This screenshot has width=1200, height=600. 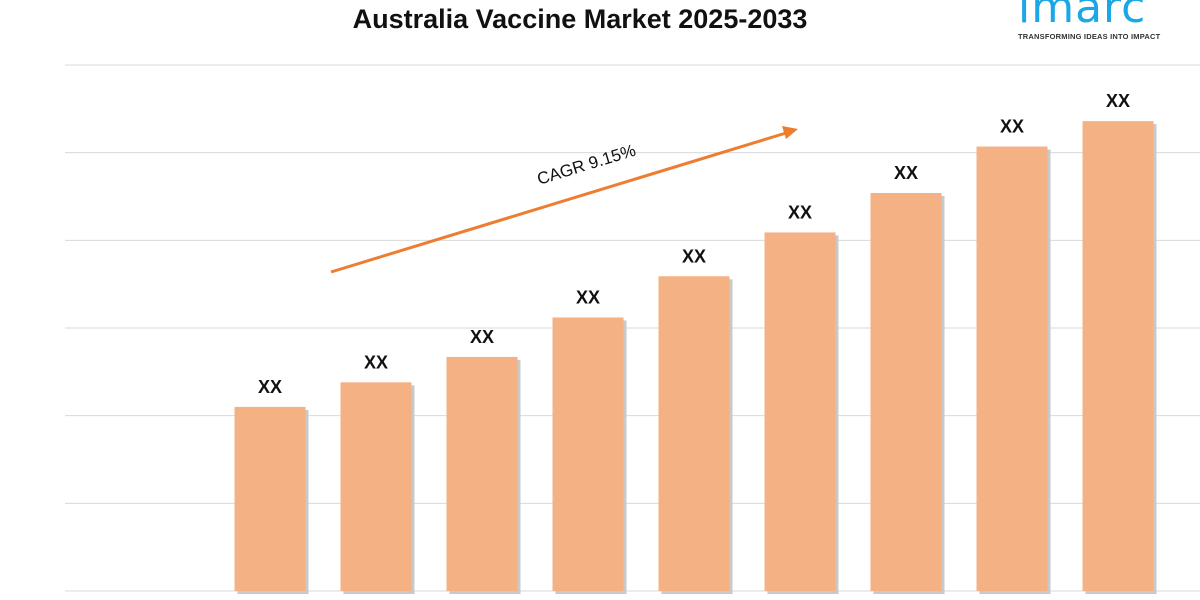 I want to click on chart-title: Australia Vaccine Market 2025-2033, so click(x=580, y=19).